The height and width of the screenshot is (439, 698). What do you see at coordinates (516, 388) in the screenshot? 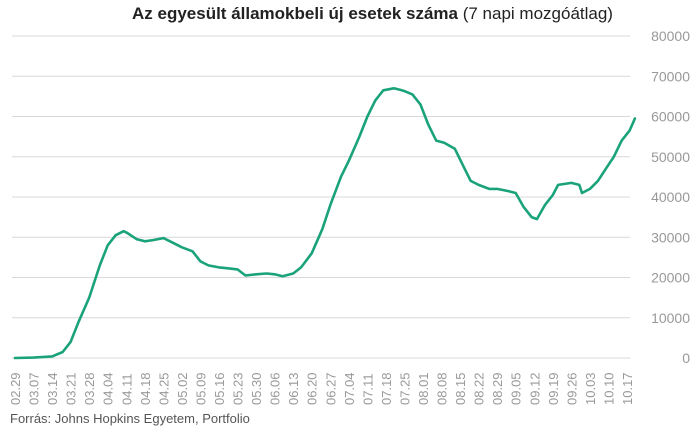
I see `x-tick-label: 09.05` at bounding box center [516, 388].